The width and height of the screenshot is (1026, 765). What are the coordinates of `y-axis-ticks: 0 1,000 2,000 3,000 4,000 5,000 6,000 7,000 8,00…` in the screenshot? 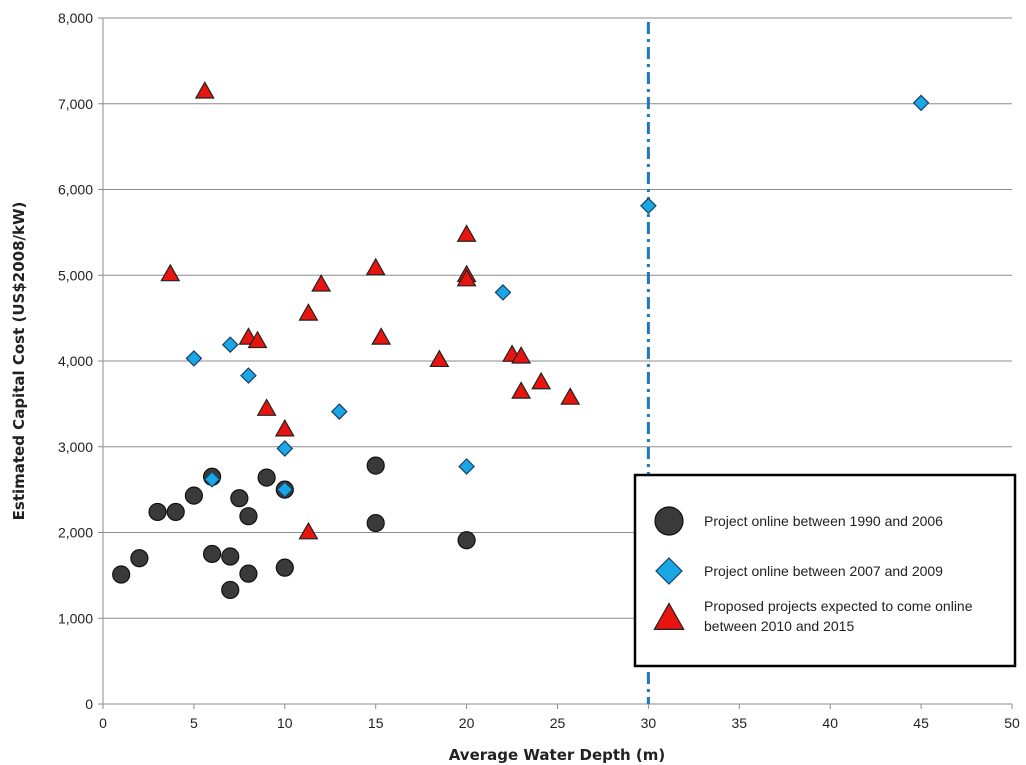 It's located at (80, 361).